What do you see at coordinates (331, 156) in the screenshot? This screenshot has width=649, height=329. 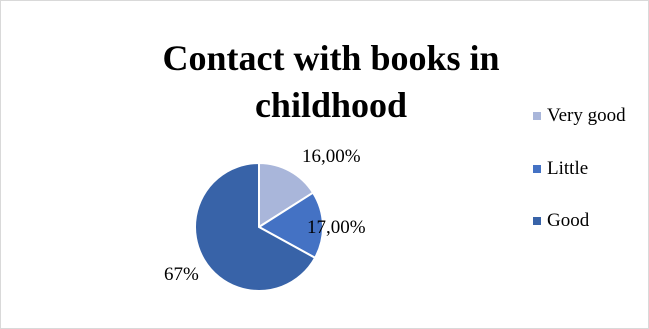 I see `data-label-very-good: 16,00%` at bounding box center [331, 156].